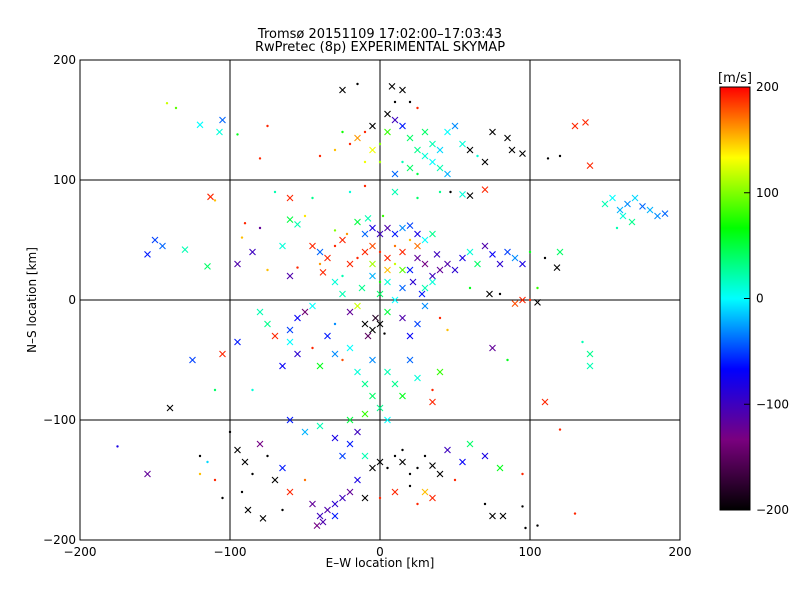 This screenshot has height=600, width=800. Describe the element at coordinates (230, 552) in the screenshot. I see `x-tick-label: −100` at that location.